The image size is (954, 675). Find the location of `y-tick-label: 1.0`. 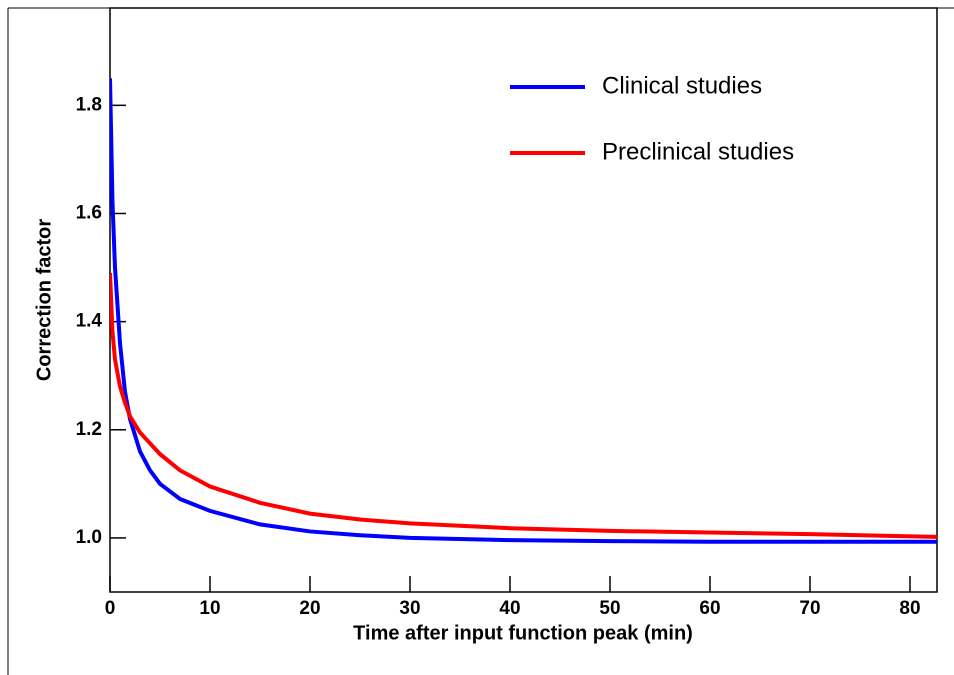

y-tick-label: 1.0 is located at coordinates (89, 537).